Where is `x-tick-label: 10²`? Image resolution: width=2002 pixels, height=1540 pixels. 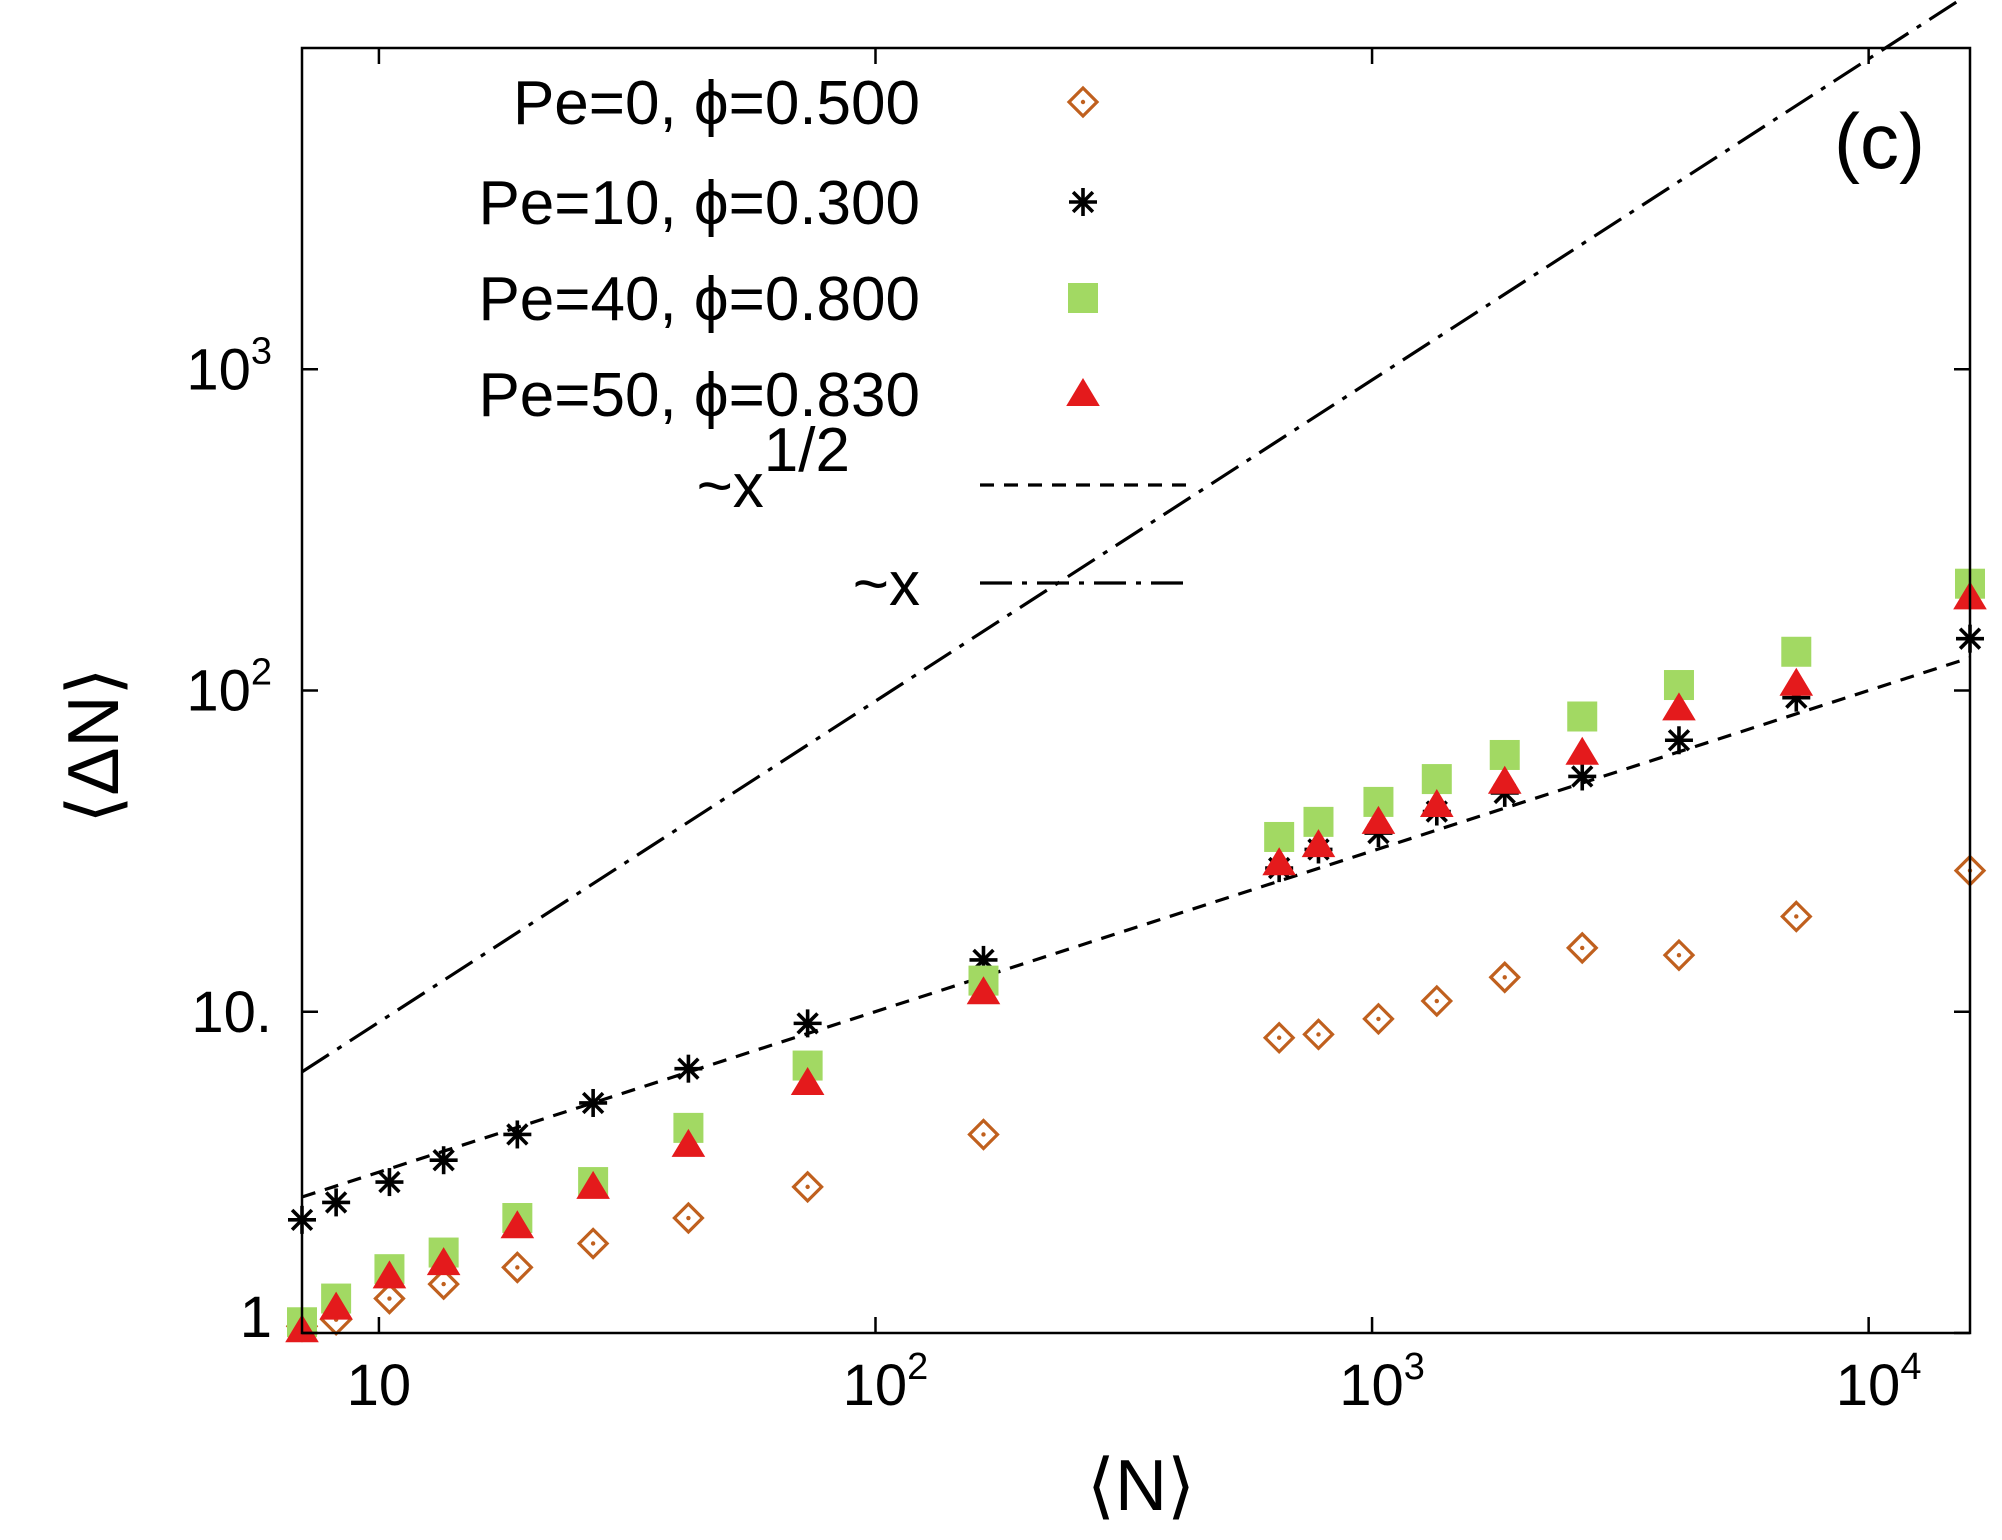
x-tick-label: 10² is located at coordinates (886, 1382).